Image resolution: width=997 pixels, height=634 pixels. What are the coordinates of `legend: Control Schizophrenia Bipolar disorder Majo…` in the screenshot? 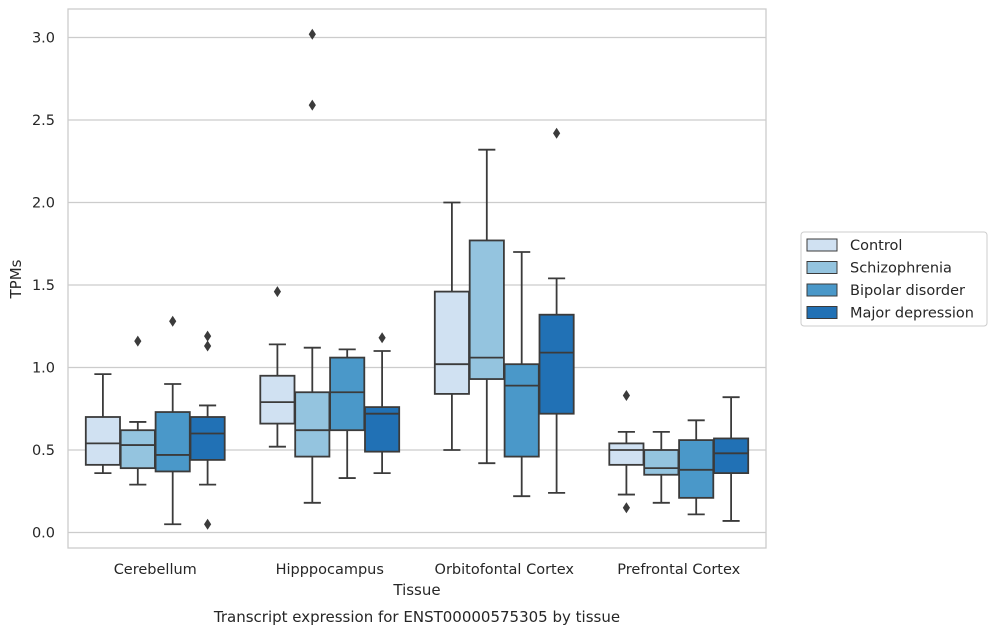 It's located at (894, 279).